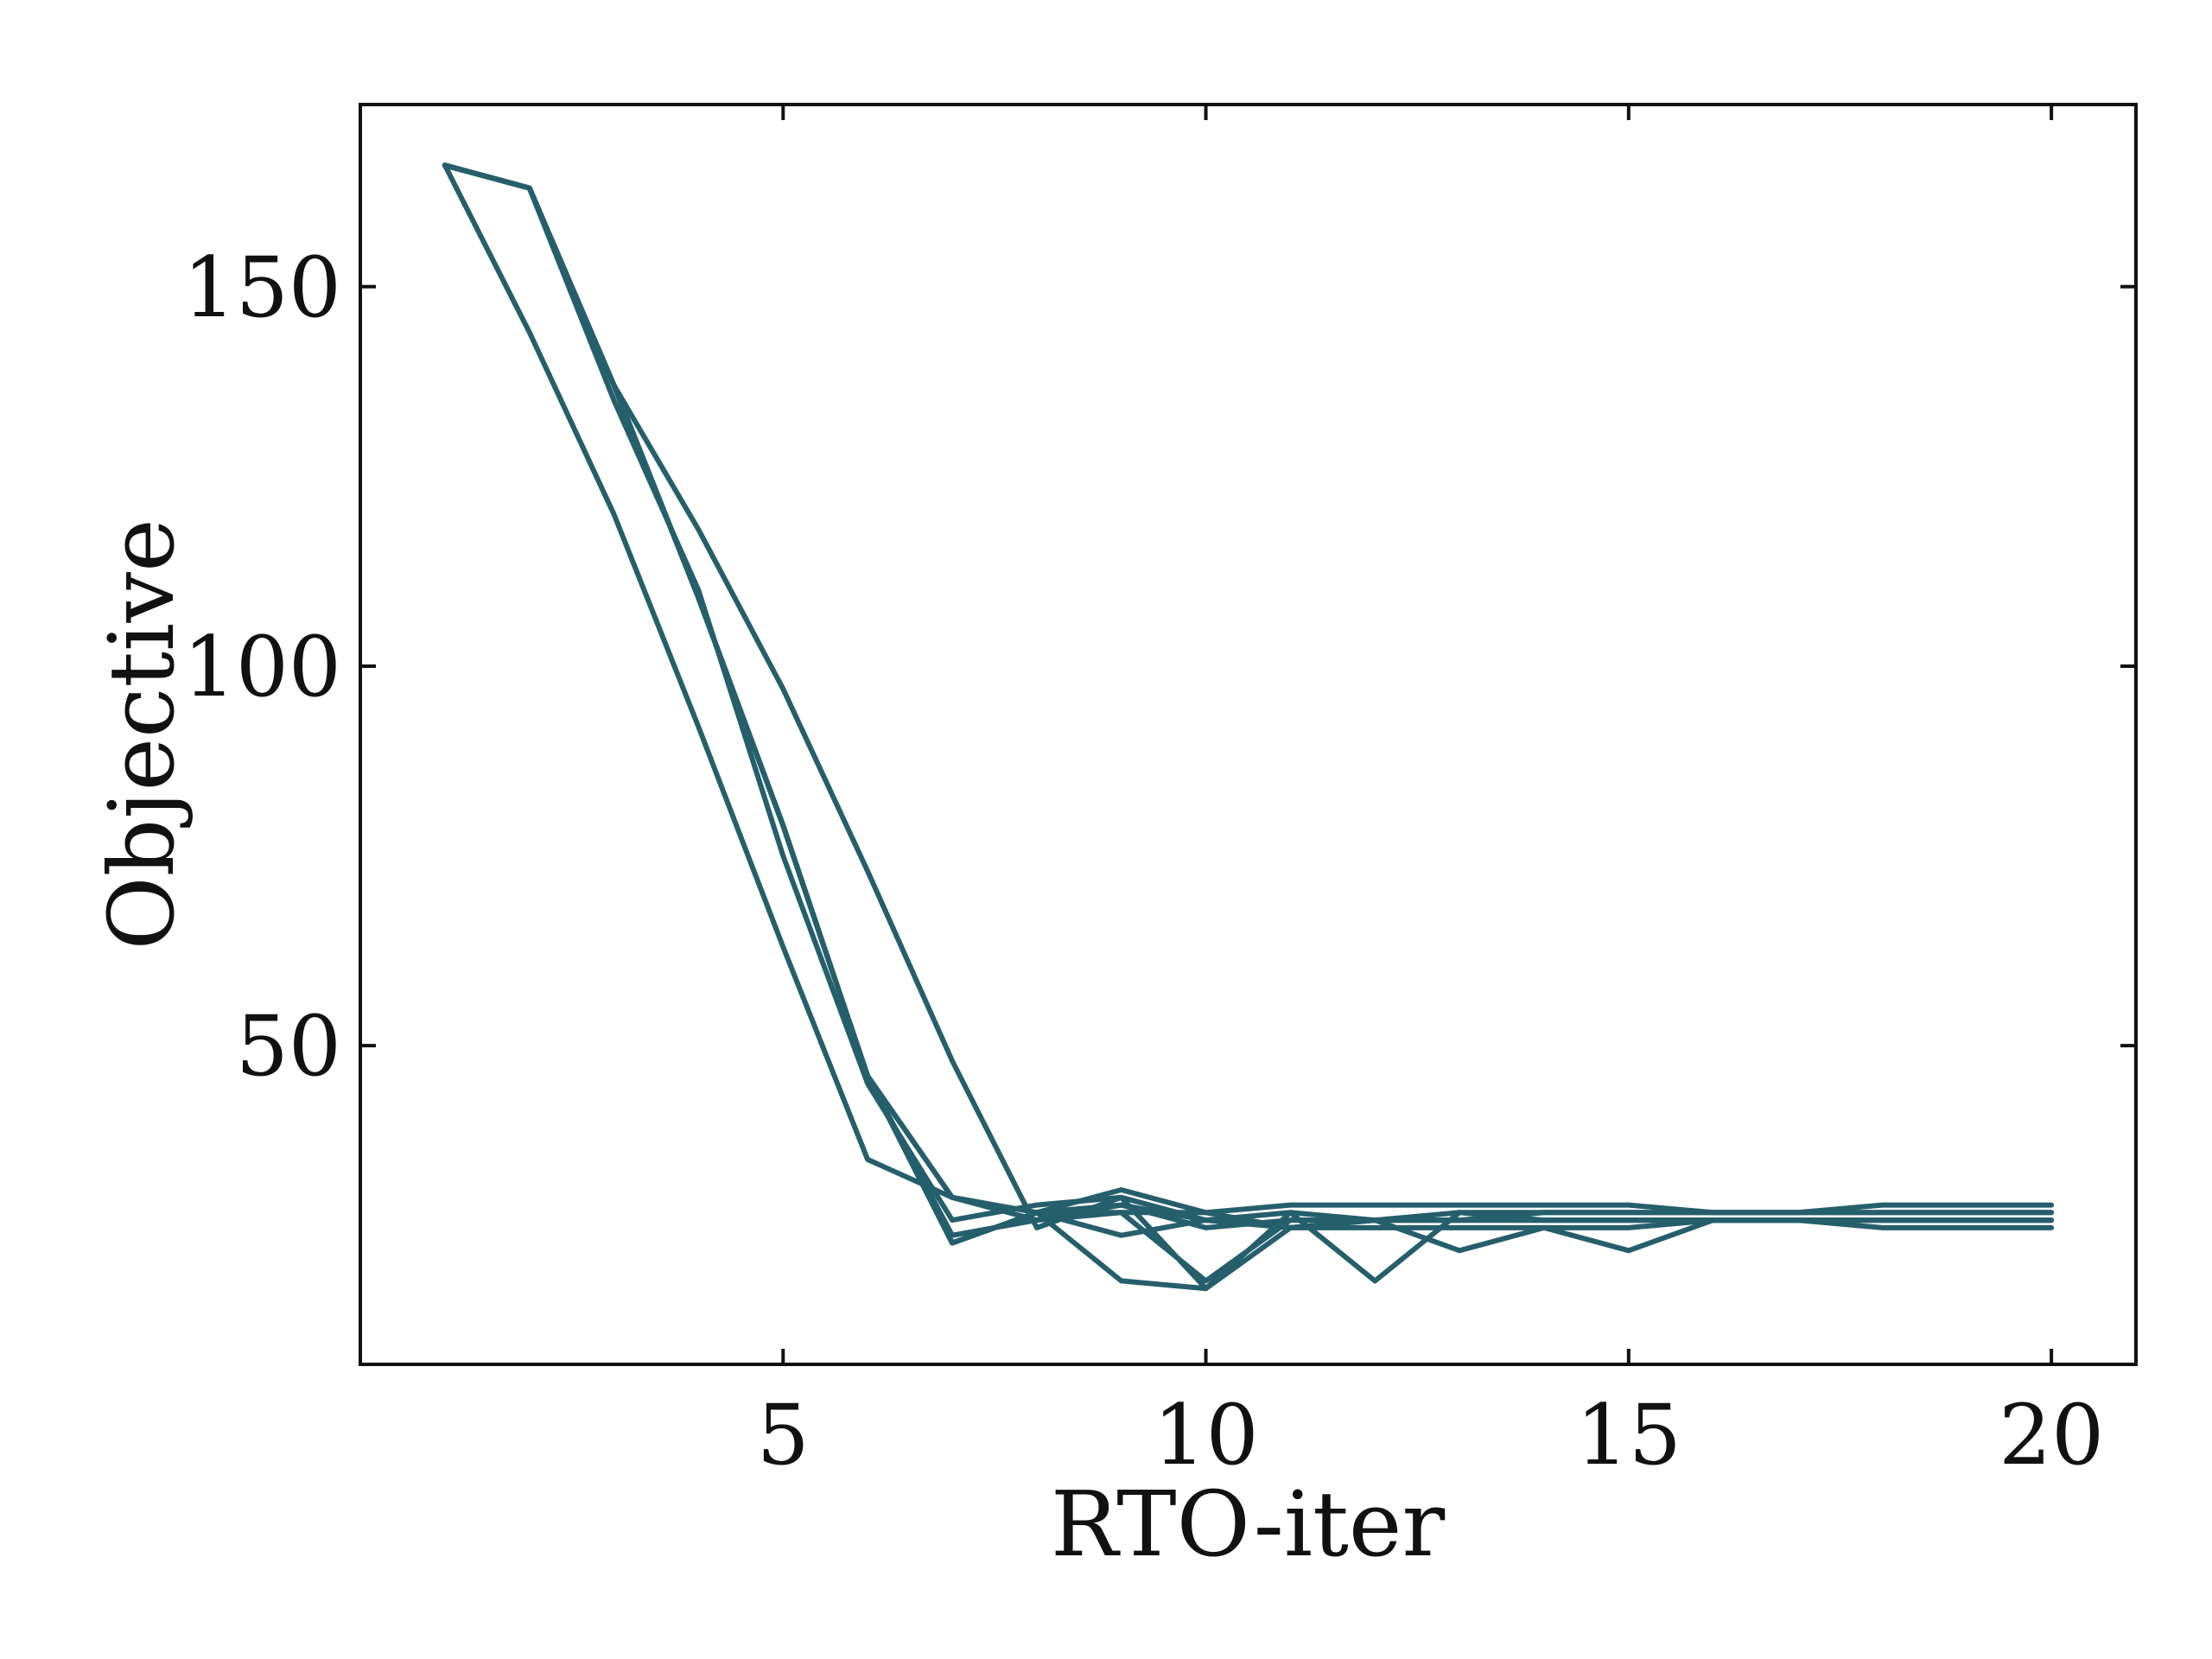 The image size is (2212, 1659). What do you see at coordinates (1248, 1524) in the screenshot?
I see `x-axis-label: RTO-iter` at bounding box center [1248, 1524].